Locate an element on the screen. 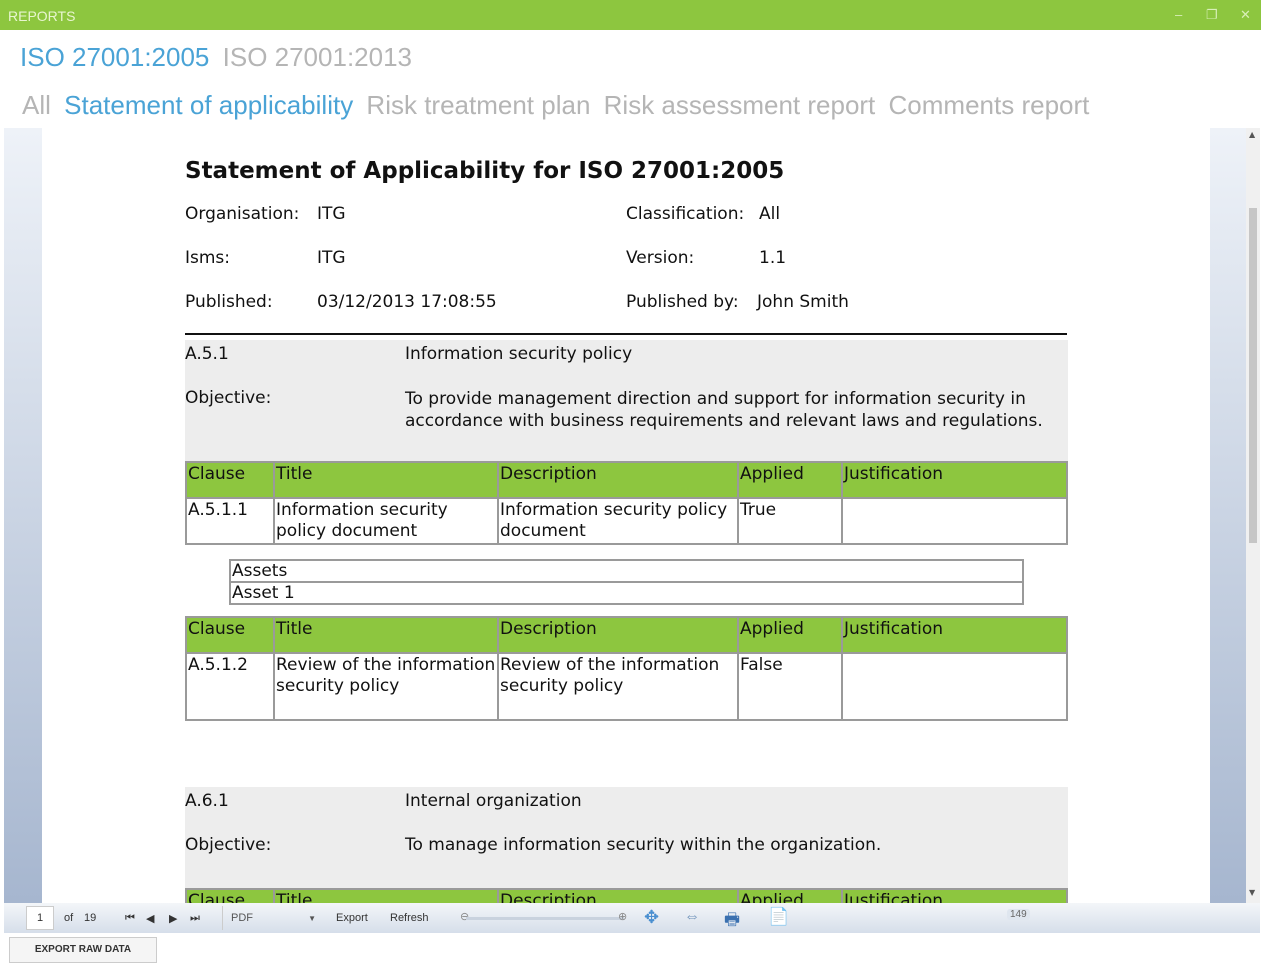  isms-value: ITG is located at coordinates (331, 258).